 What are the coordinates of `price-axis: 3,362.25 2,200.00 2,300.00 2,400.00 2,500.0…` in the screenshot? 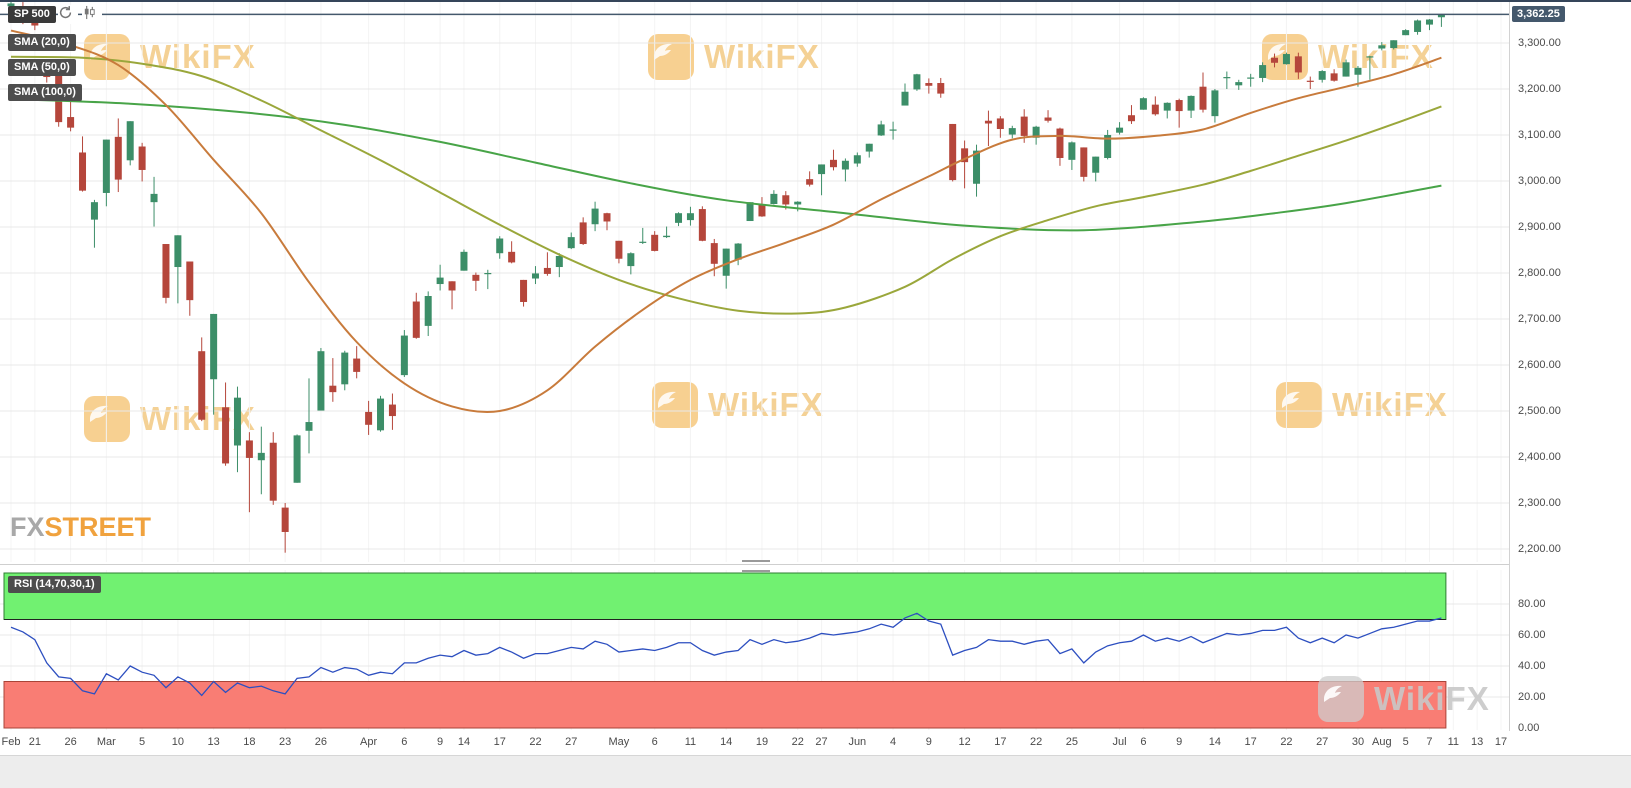 It's located at (1570, 367).